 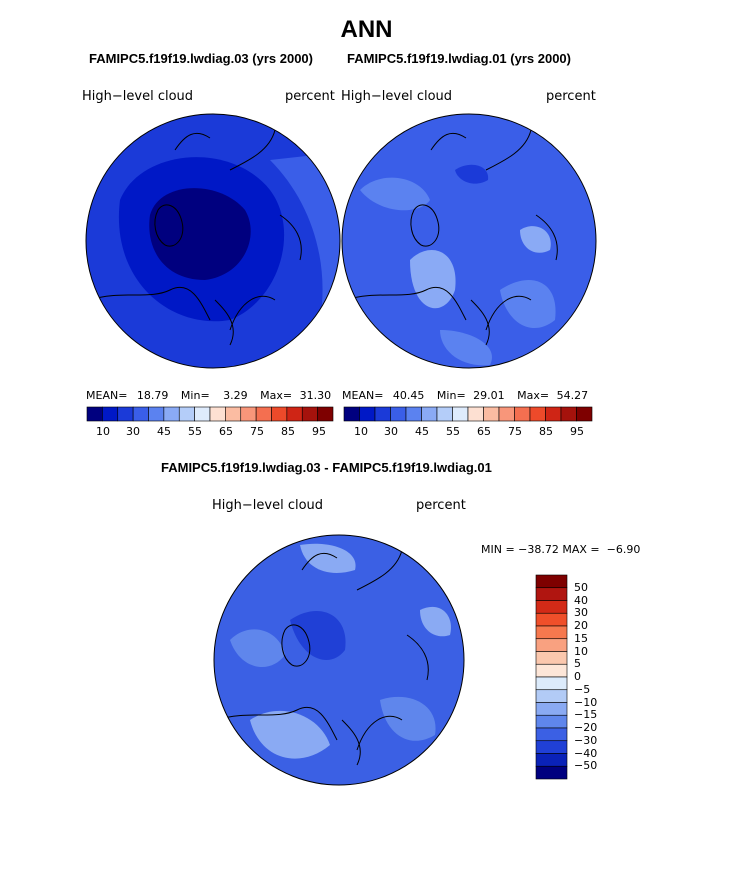 What do you see at coordinates (268, 505) in the screenshot?
I see `diff-variable-label: High−level cloud` at bounding box center [268, 505].